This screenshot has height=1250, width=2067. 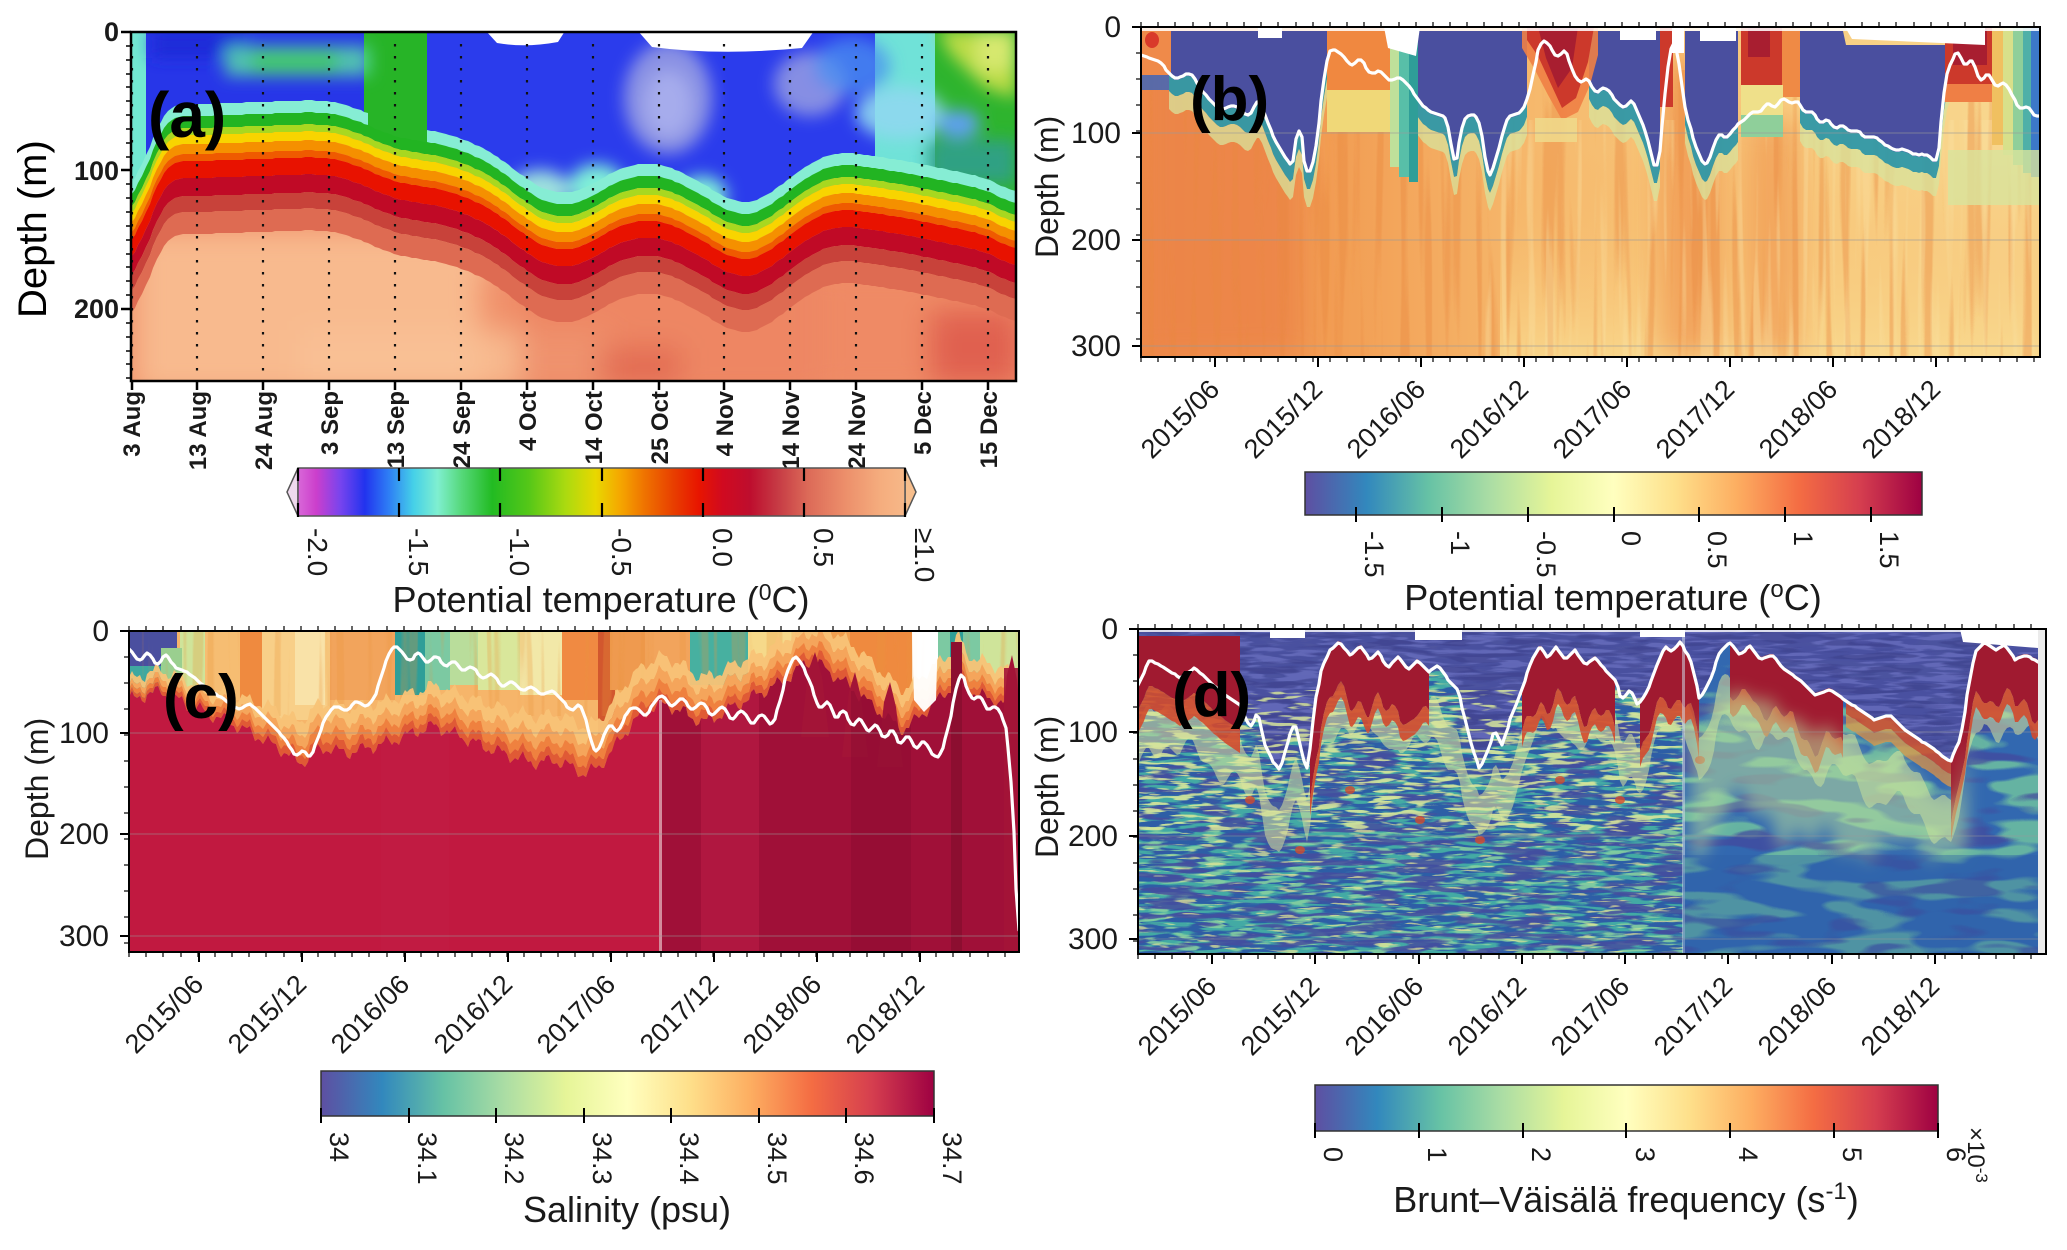 What do you see at coordinates (462, 429) in the screenshot?
I see `svg-text: 24 Sep` at bounding box center [462, 429].